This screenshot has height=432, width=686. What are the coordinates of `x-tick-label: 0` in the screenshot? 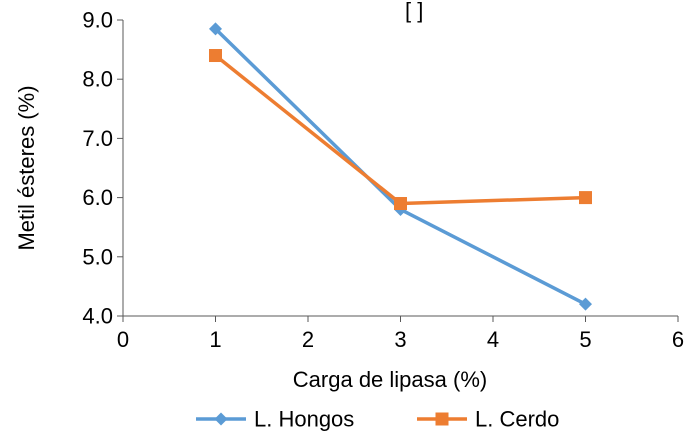 It's located at (123, 339).